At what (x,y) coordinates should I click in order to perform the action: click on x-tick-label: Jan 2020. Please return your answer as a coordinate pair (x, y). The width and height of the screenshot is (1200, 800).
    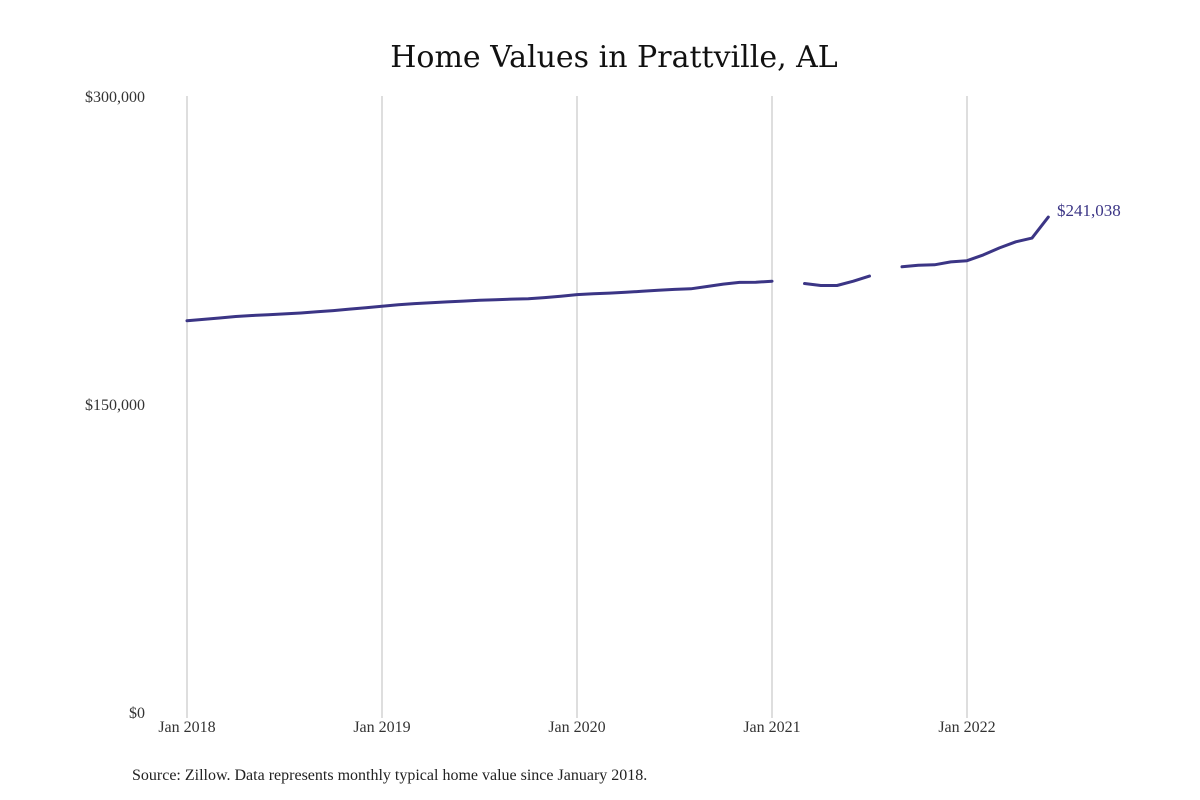
    Looking at the image, I should click on (576, 727).